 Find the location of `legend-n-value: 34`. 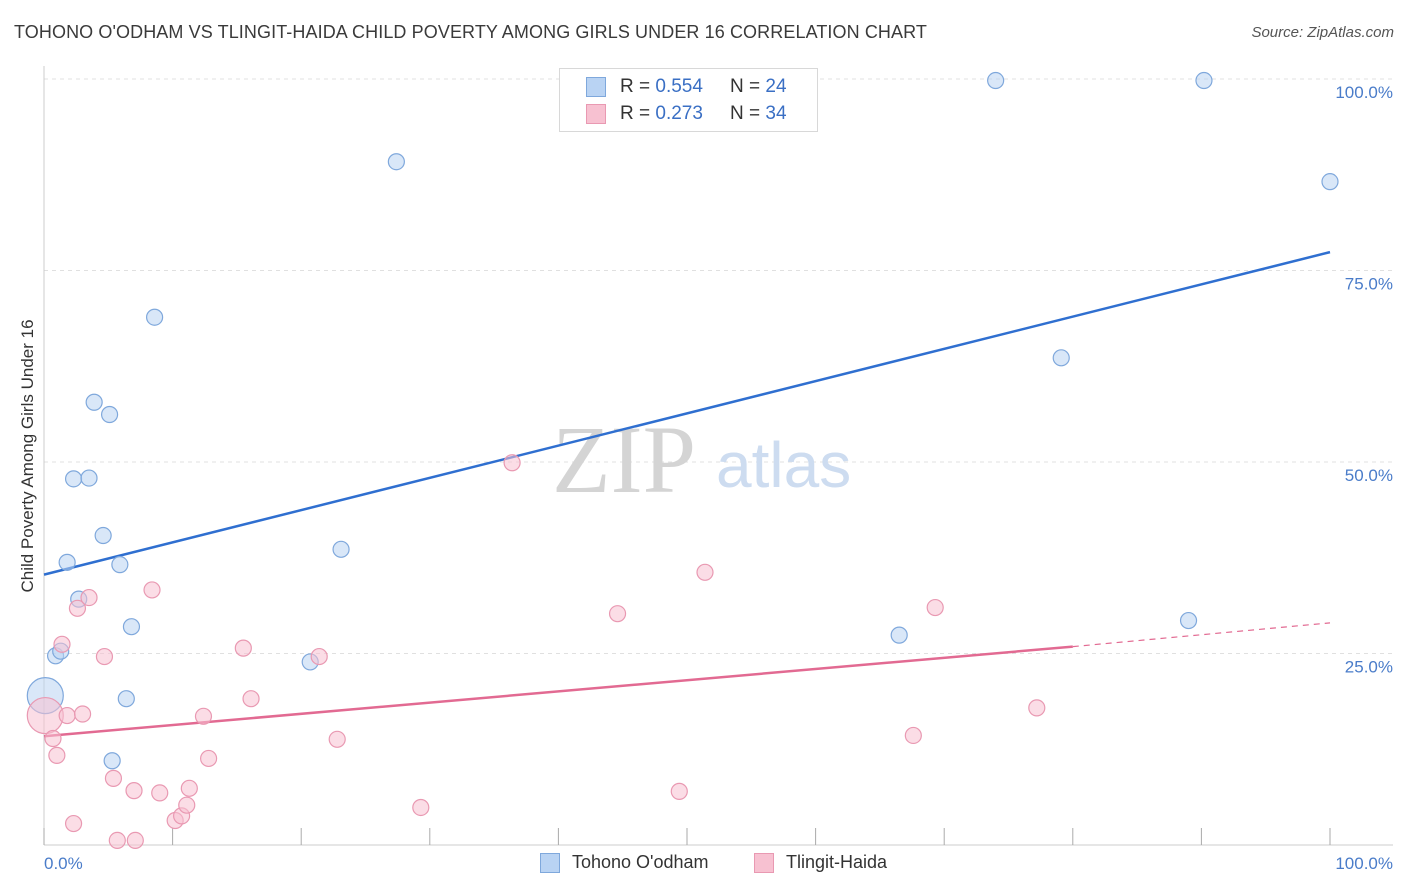

legend-n-value: 34 is located at coordinates (776, 113).